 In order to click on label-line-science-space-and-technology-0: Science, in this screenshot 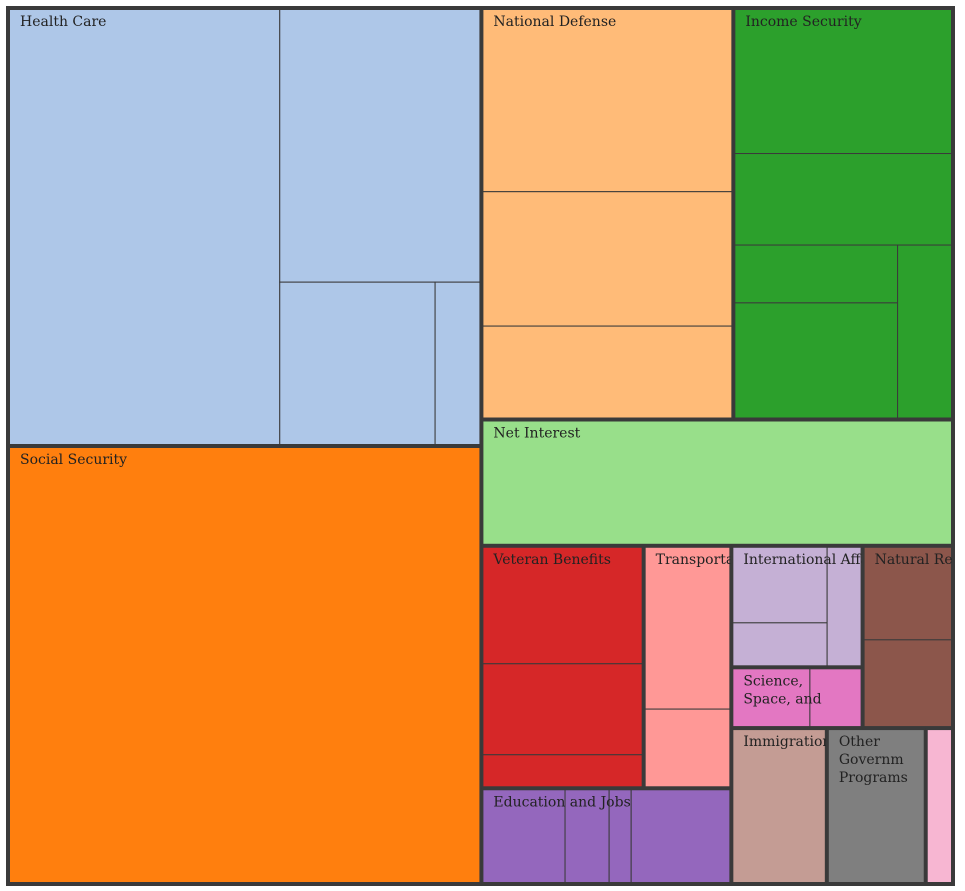, I will do `click(773, 681)`.